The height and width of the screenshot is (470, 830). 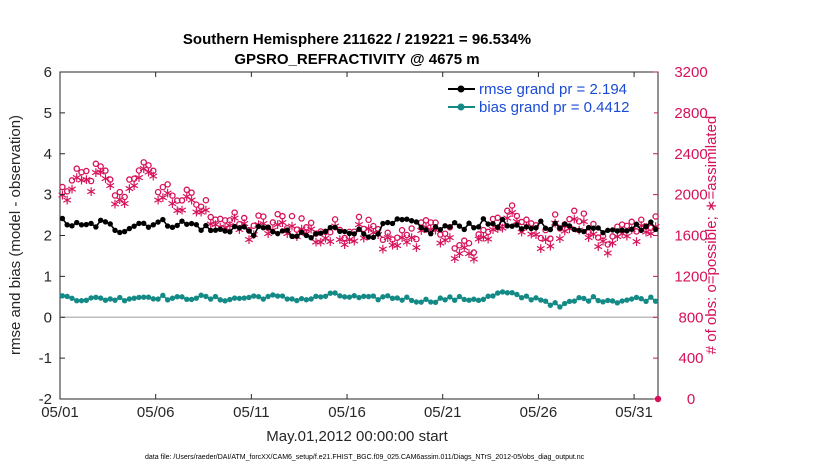 I want to click on y-left-tick-label: -1, so click(x=45, y=358).